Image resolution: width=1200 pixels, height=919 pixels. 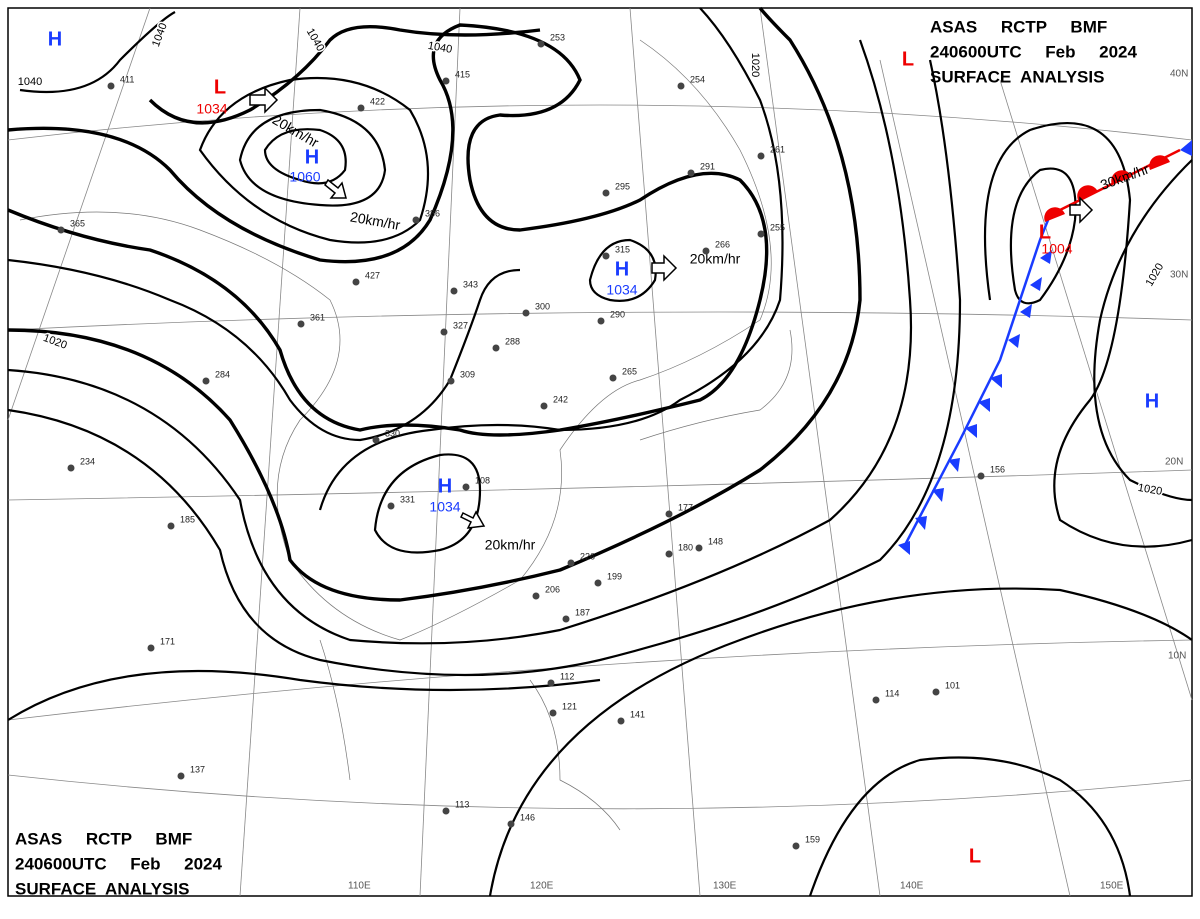 What do you see at coordinates (222, 374) in the screenshot?
I see `station-pressure: 284` at bounding box center [222, 374].